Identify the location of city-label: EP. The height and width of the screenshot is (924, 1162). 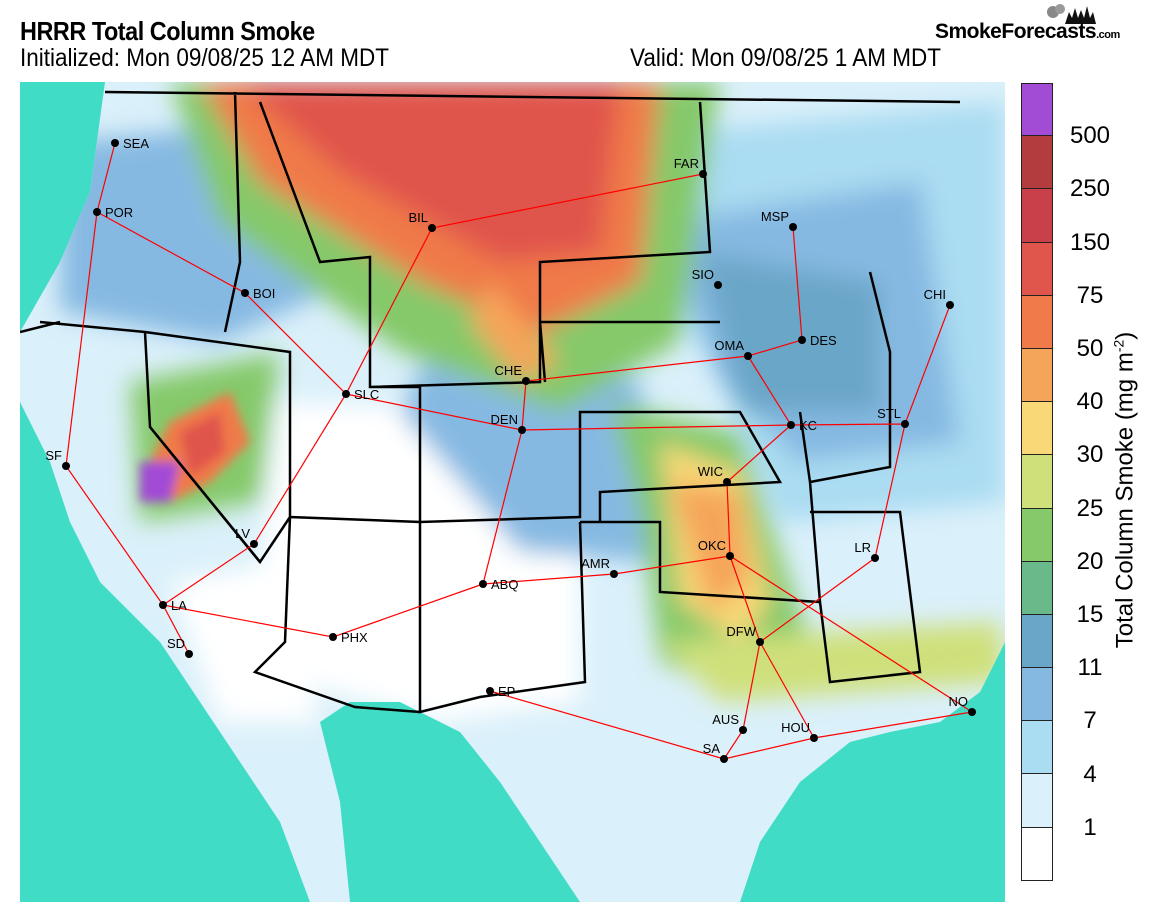
(506, 691).